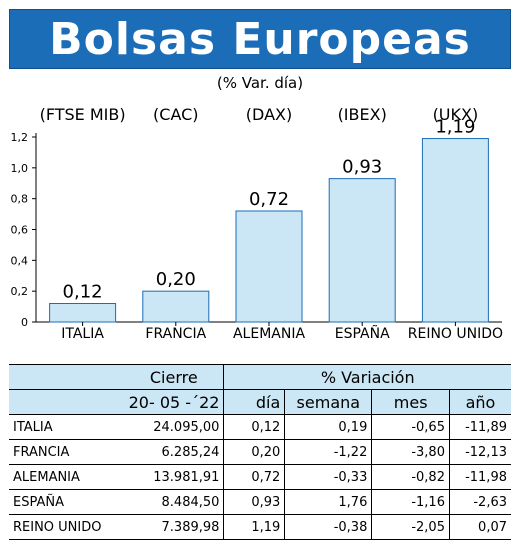 This screenshot has width=520, height=540. What do you see at coordinates (20, 260) in the screenshot?
I see `y-tick-label: 0,4` at bounding box center [20, 260].